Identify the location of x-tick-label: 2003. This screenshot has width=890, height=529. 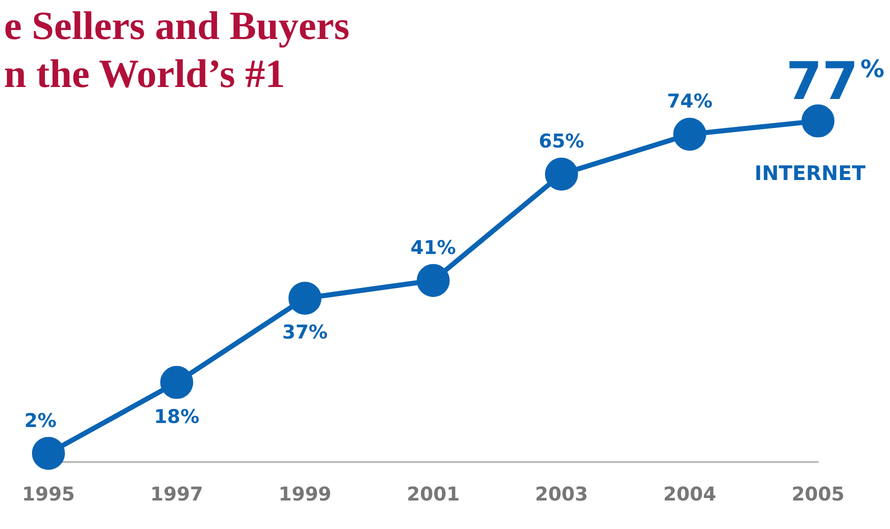
(561, 495).